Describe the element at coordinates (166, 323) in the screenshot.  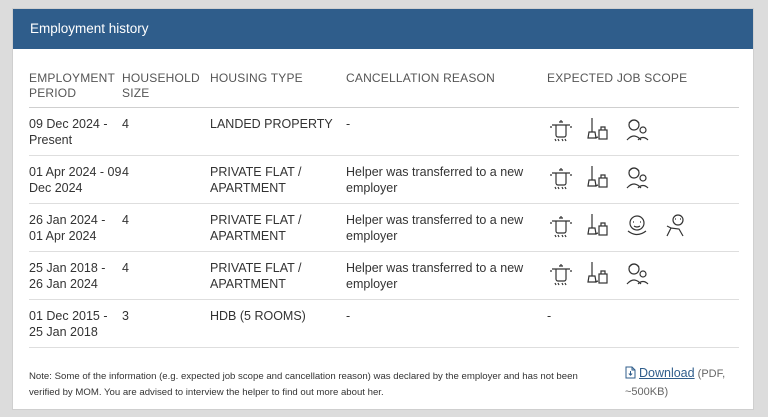
I see `household-size: 3` at that location.